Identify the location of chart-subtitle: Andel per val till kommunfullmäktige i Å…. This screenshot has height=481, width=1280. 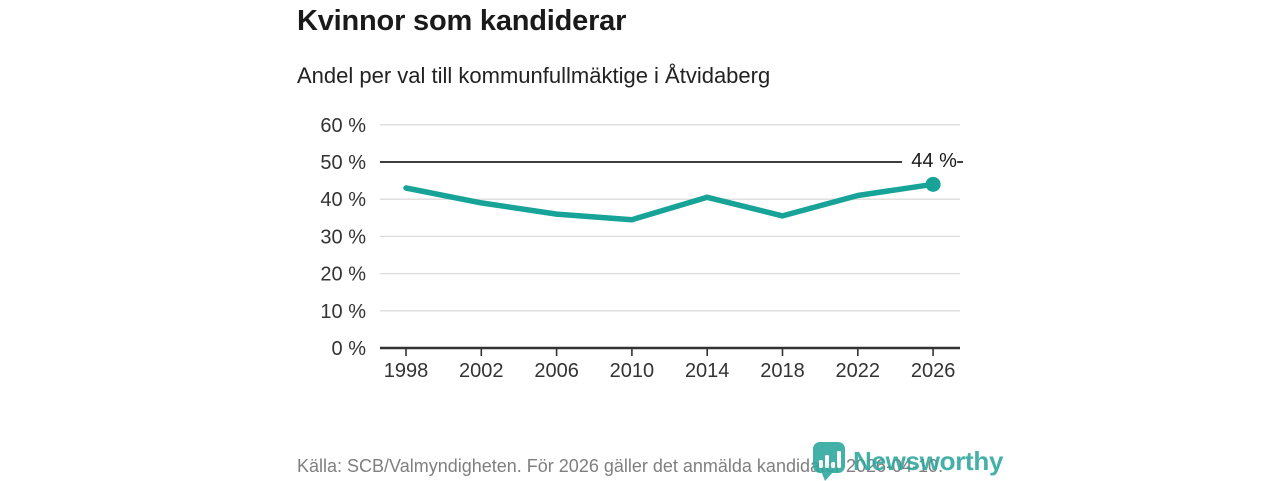
(534, 75).